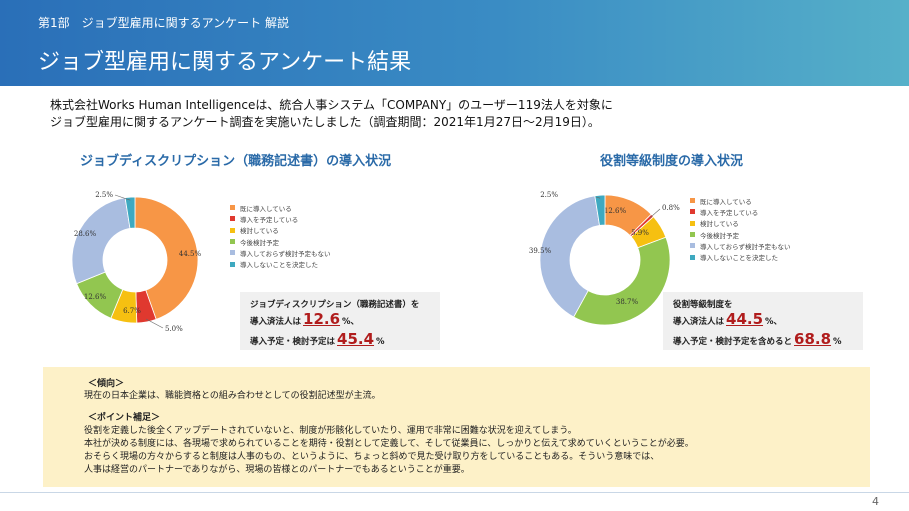 The height and width of the screenshot is (511, 909). I want to click on trend-text: 現在の日本企業は、職能資格との組み合わせとしての役割記述型が主流。, so click(232, 396).